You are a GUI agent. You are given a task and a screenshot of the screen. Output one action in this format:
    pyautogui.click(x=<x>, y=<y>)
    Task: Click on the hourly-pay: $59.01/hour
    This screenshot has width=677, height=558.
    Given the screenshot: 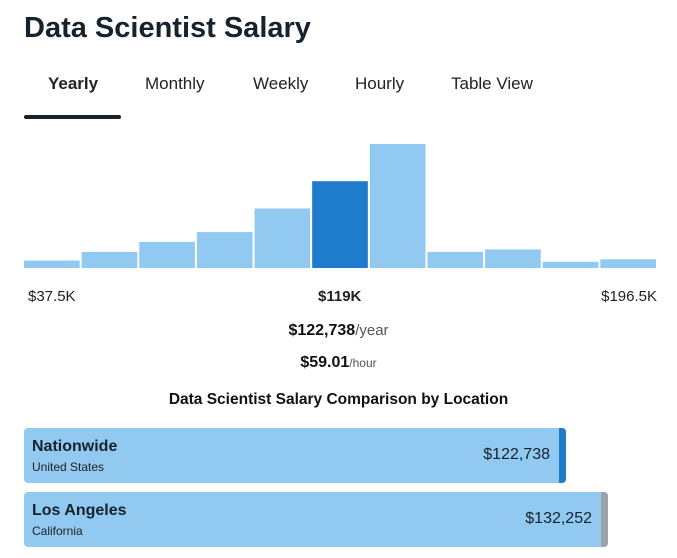 What is the action you would take?
    pyautogui.click(x=338, y=363)
    